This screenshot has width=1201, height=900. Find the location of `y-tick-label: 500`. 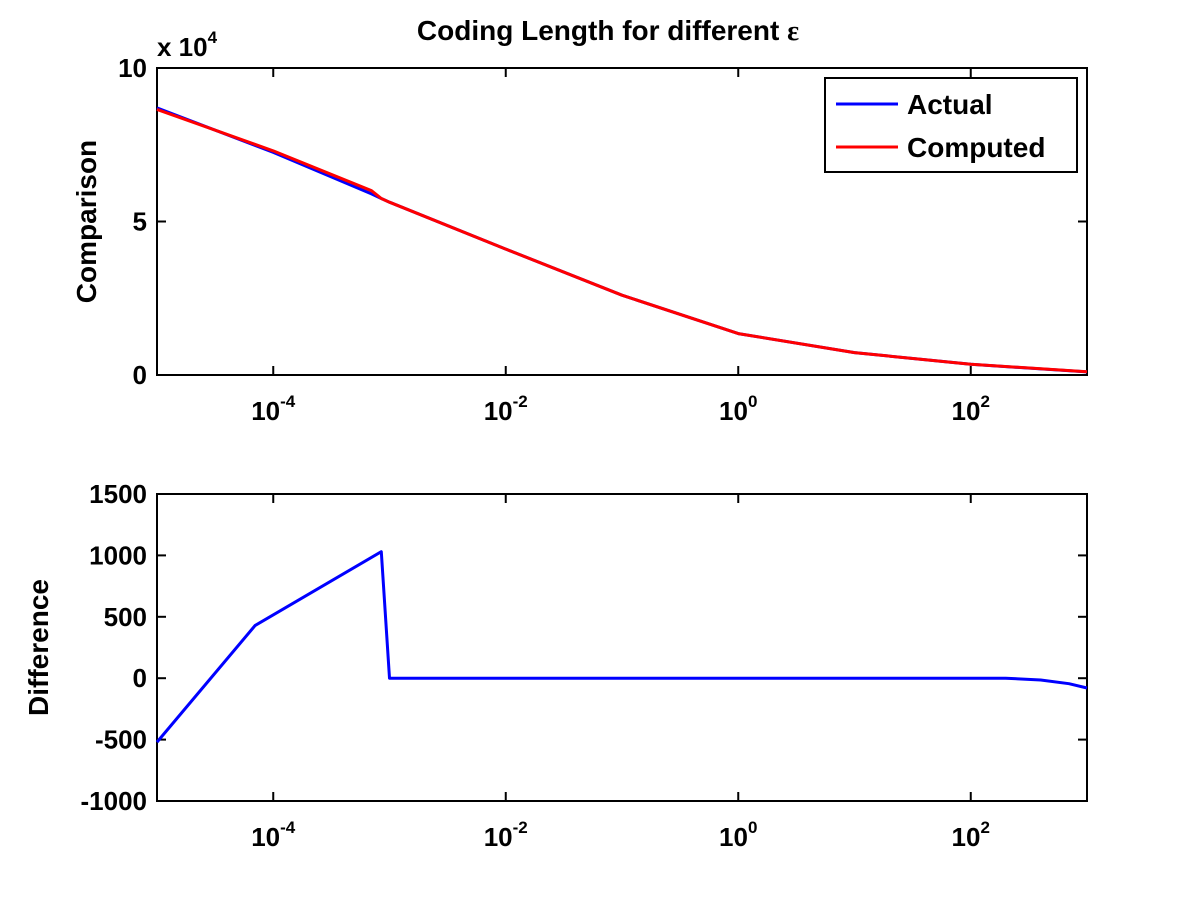

y-tick-label: 500 is located at coordinates (125, 617).